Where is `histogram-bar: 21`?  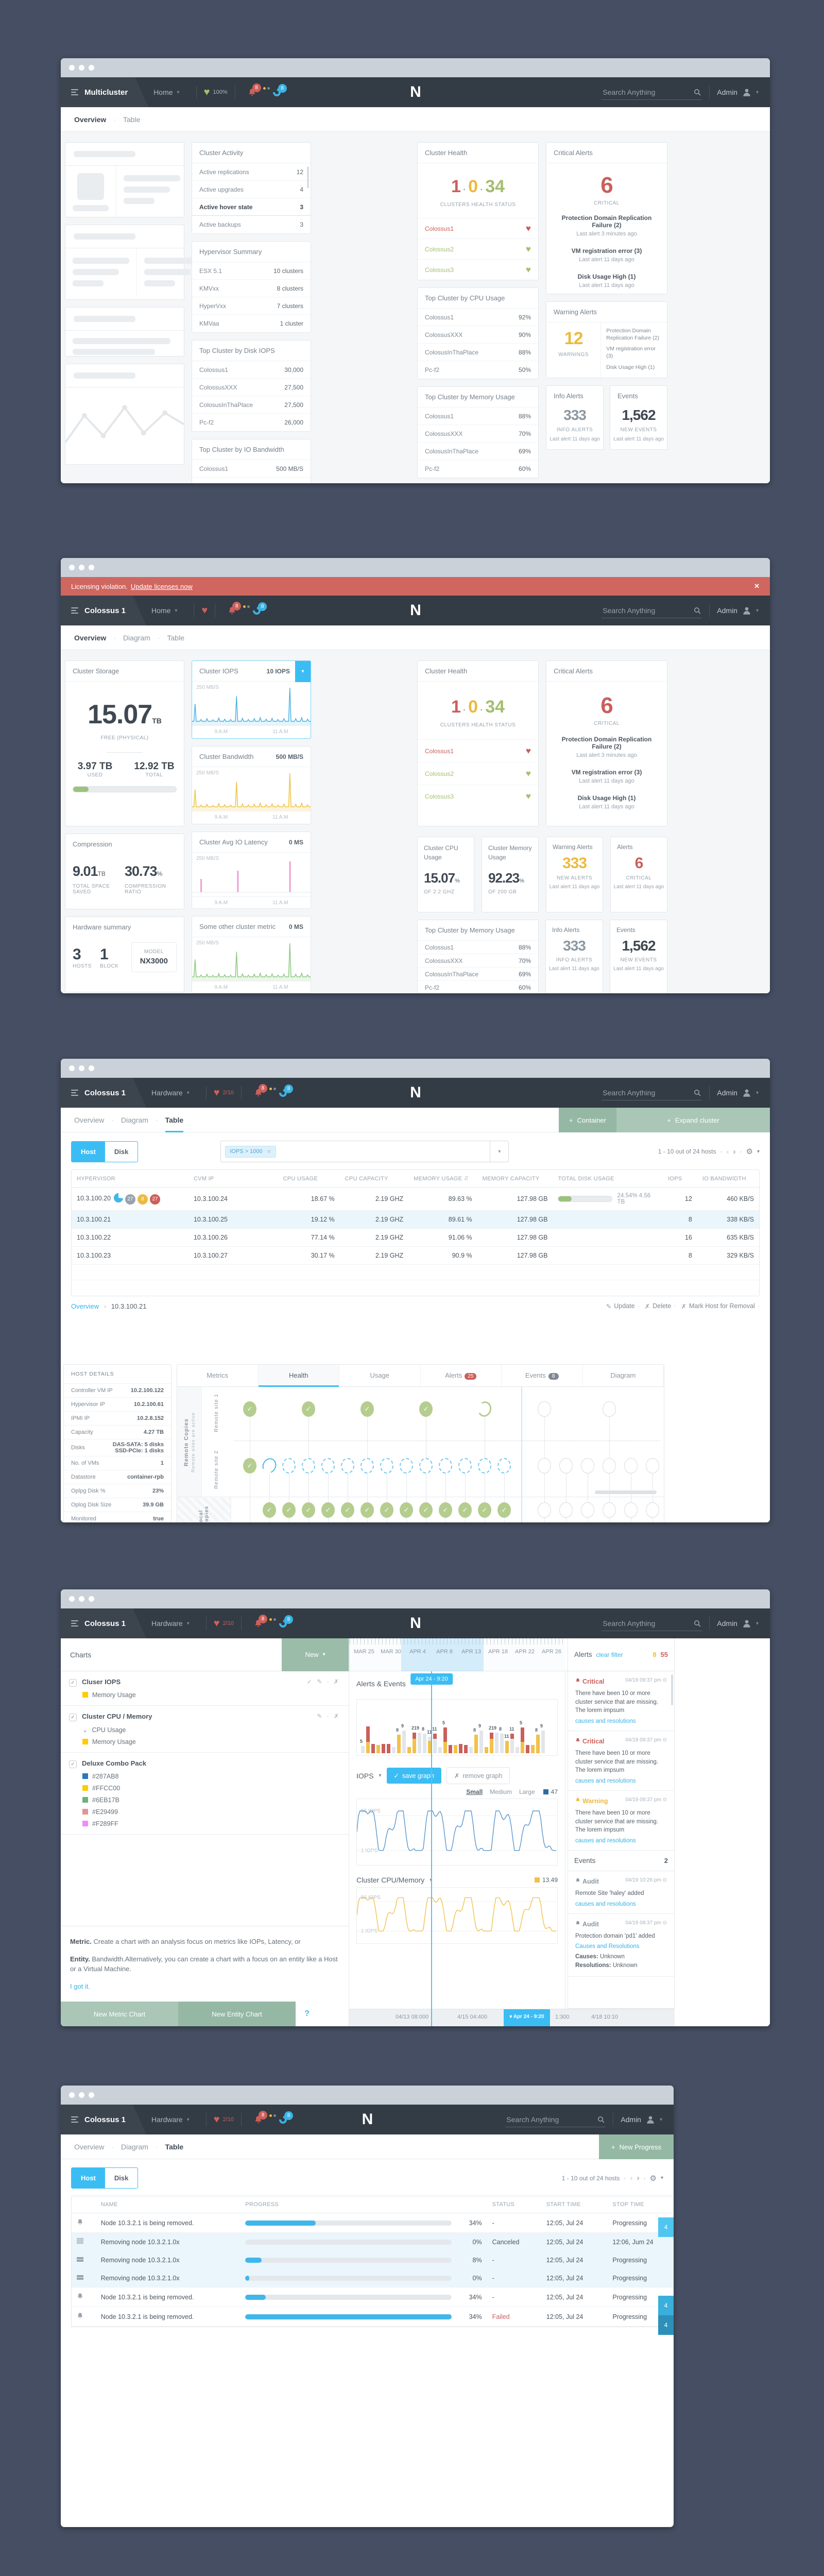
histogram-bar: 21 is located at coordinates (414, 1739).